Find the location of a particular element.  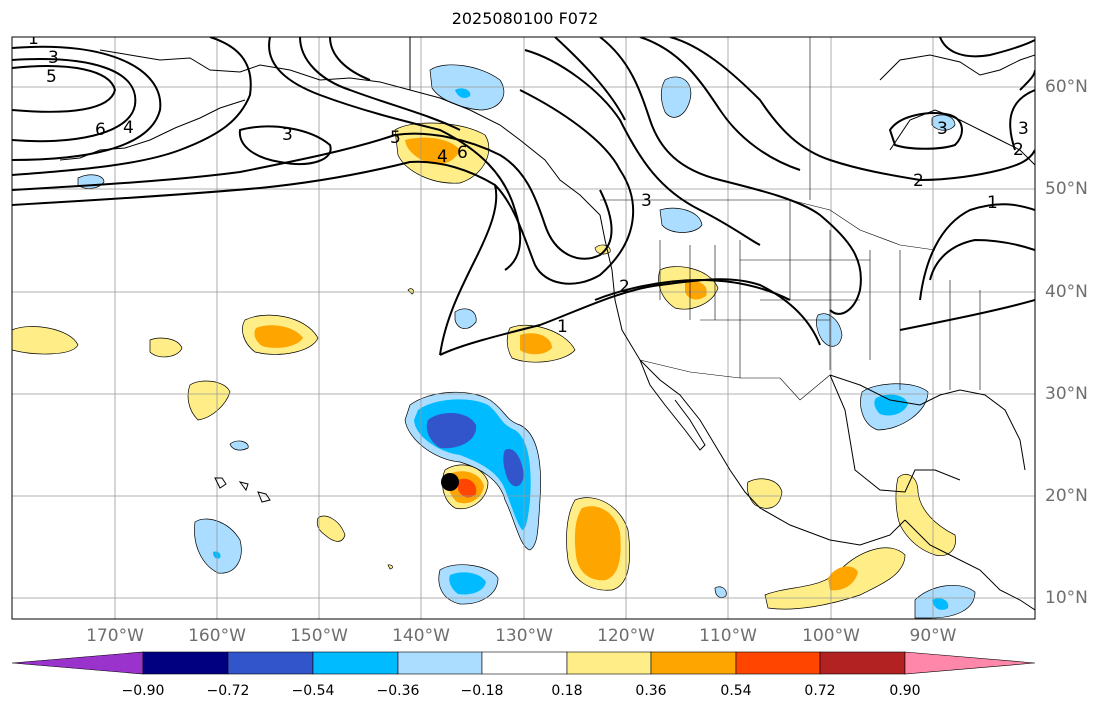

colorbar-tick-label: 0.90 is located at coordinates (905, 691).